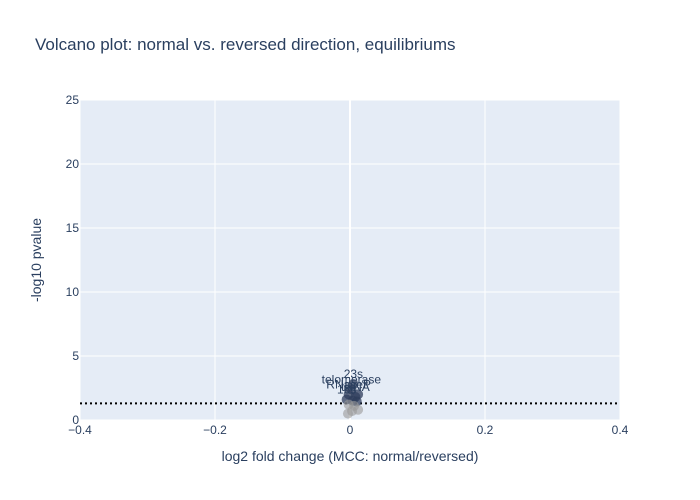  What do you see at coordinates (346, 390) in the screenshot?
I see `point-label: 16s` at bounding box center [346, 390].